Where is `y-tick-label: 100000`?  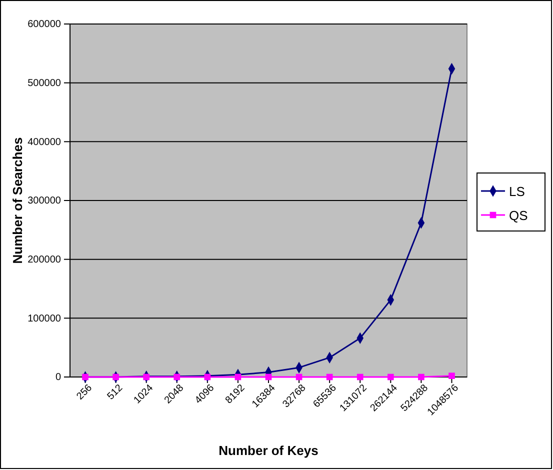 y-tick-label: 100000 is located at coordinates (45, 318).